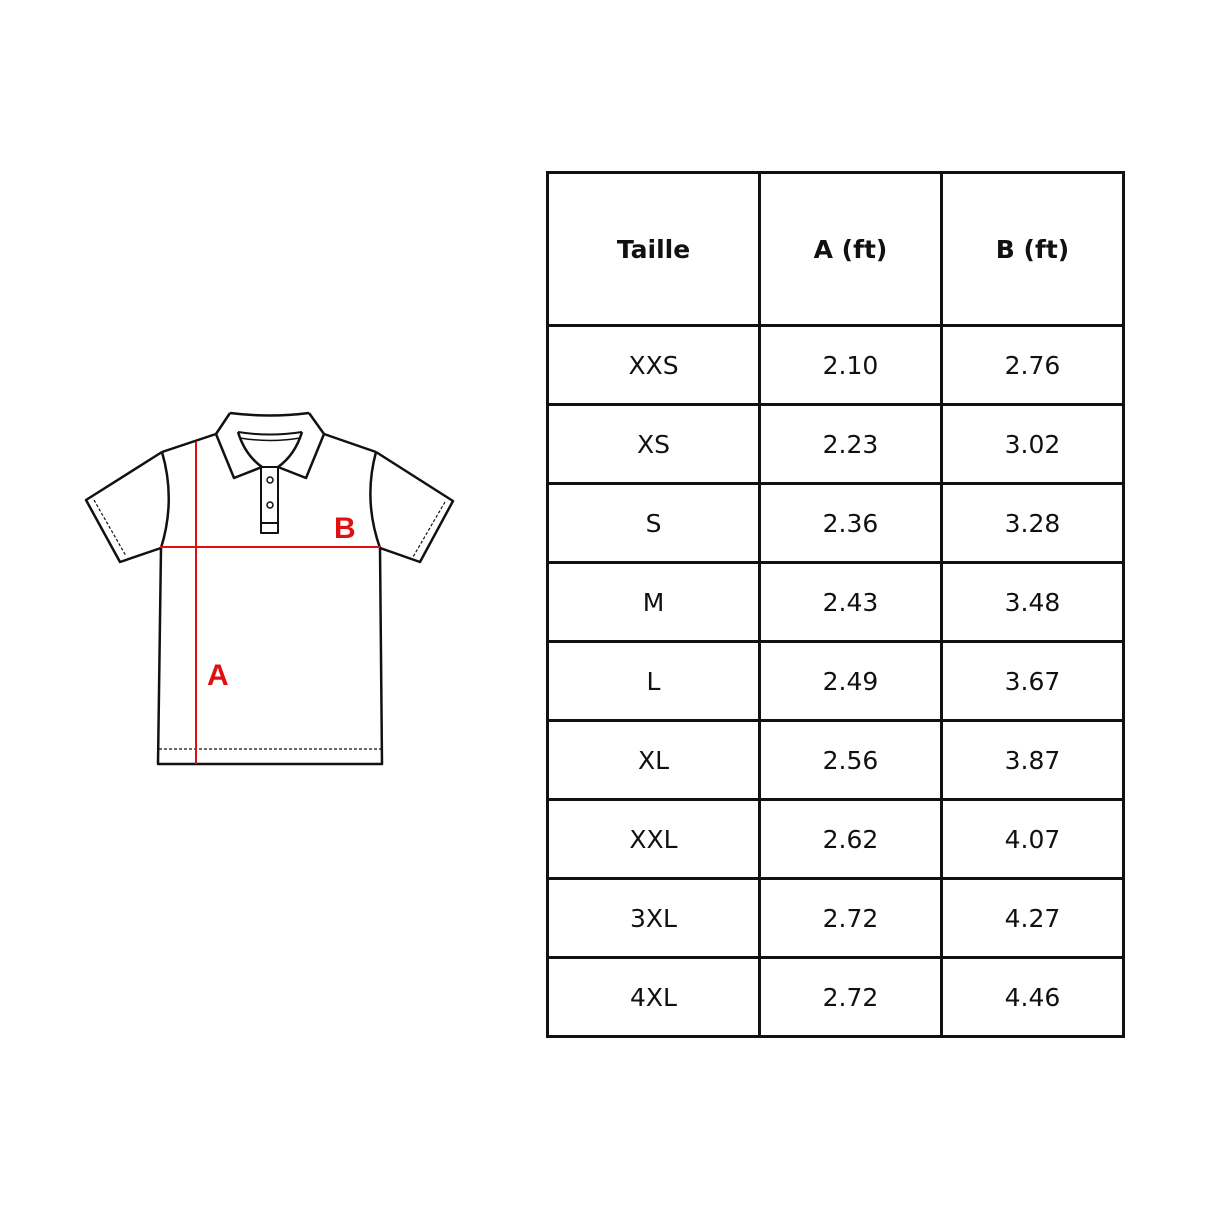  Describe the element at coordinates (850, 602) in the screenshot. I see `a-cell: 2.43` at that location.